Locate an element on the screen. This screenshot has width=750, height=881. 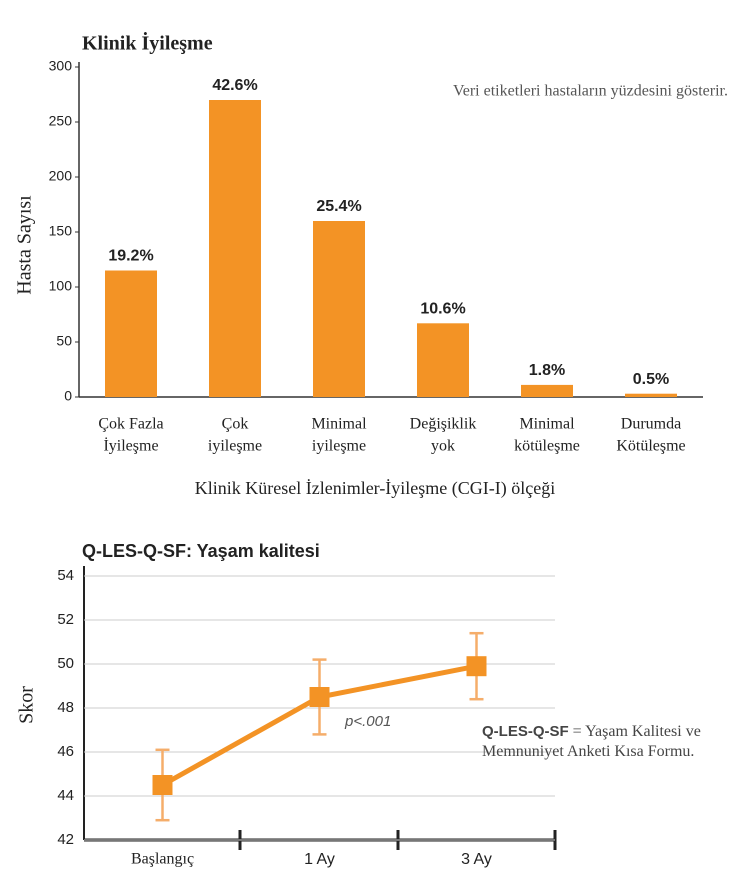
x-tick-label: yok is located at coordinates (443, 446).